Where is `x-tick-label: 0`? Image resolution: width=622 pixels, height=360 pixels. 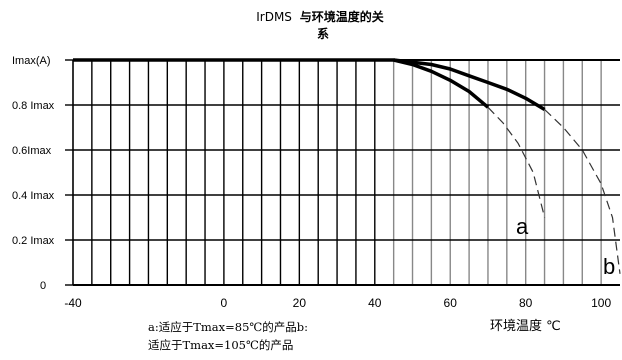 x-tick-label: 0 is located at coordinates (224, 303).